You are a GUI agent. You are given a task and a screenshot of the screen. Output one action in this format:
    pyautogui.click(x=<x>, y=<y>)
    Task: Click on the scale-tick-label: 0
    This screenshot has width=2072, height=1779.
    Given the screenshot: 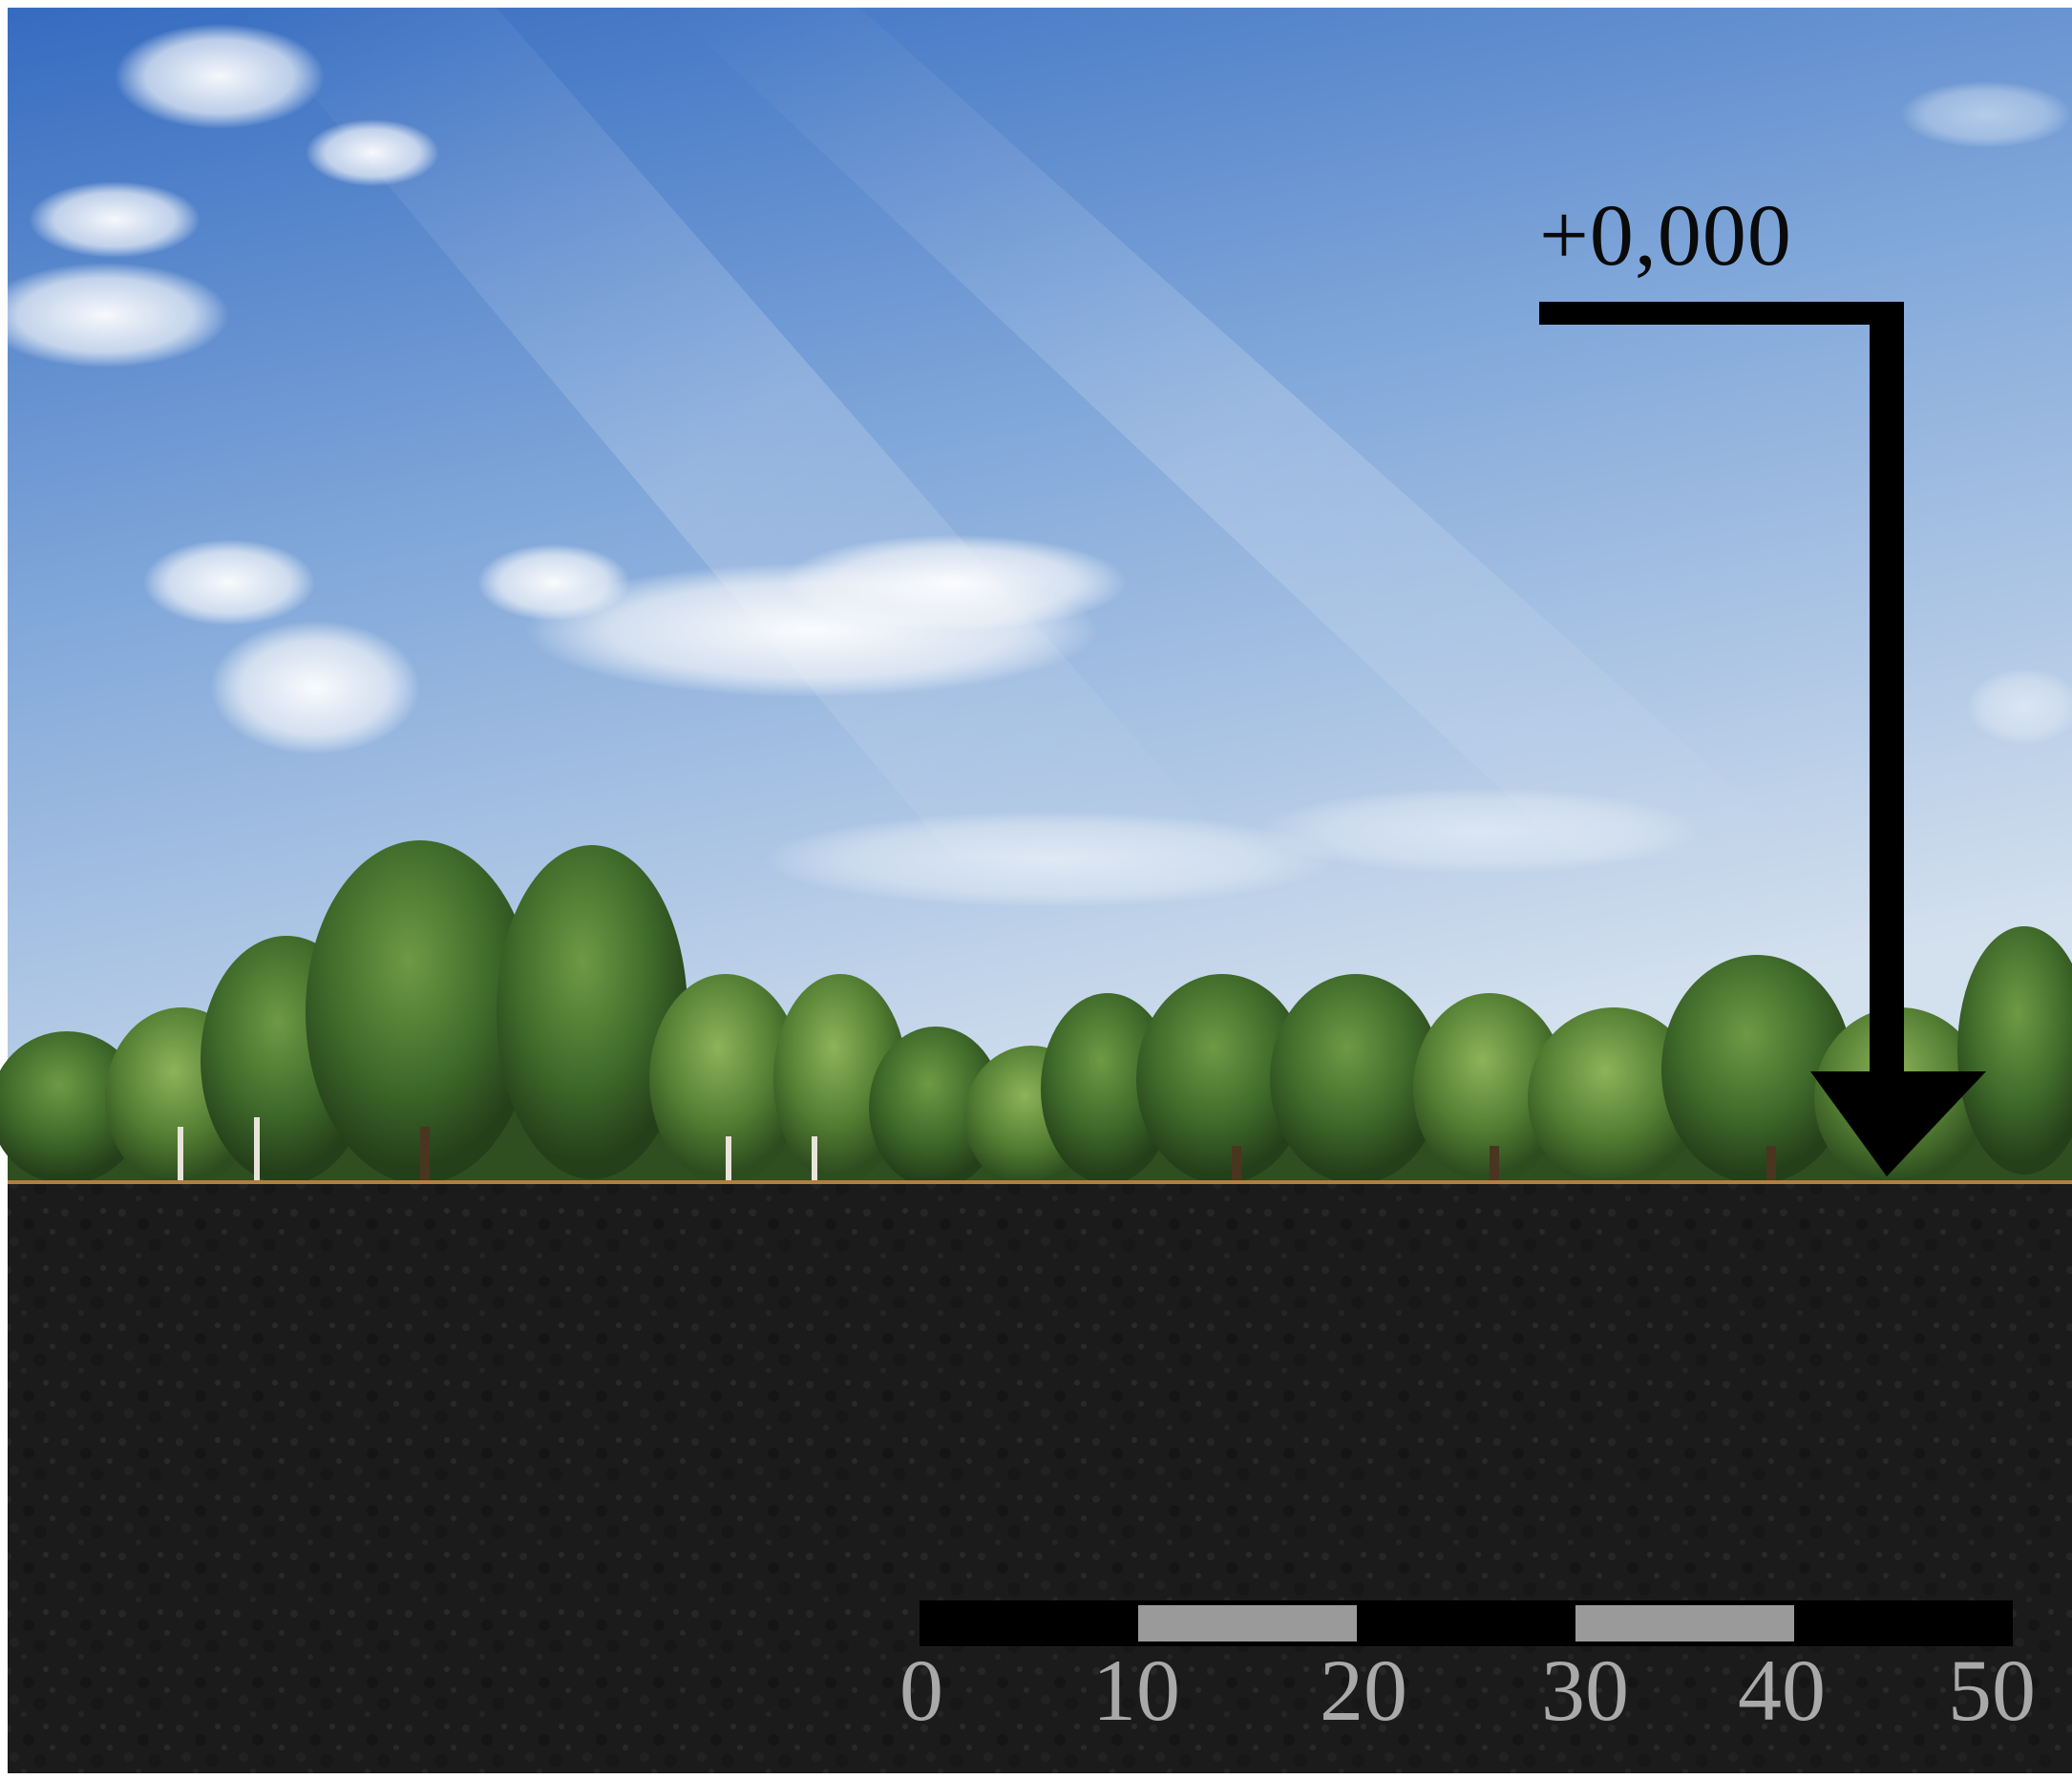 What is the action you would take?
    pyautogui.click(x=921, y=1690)
    